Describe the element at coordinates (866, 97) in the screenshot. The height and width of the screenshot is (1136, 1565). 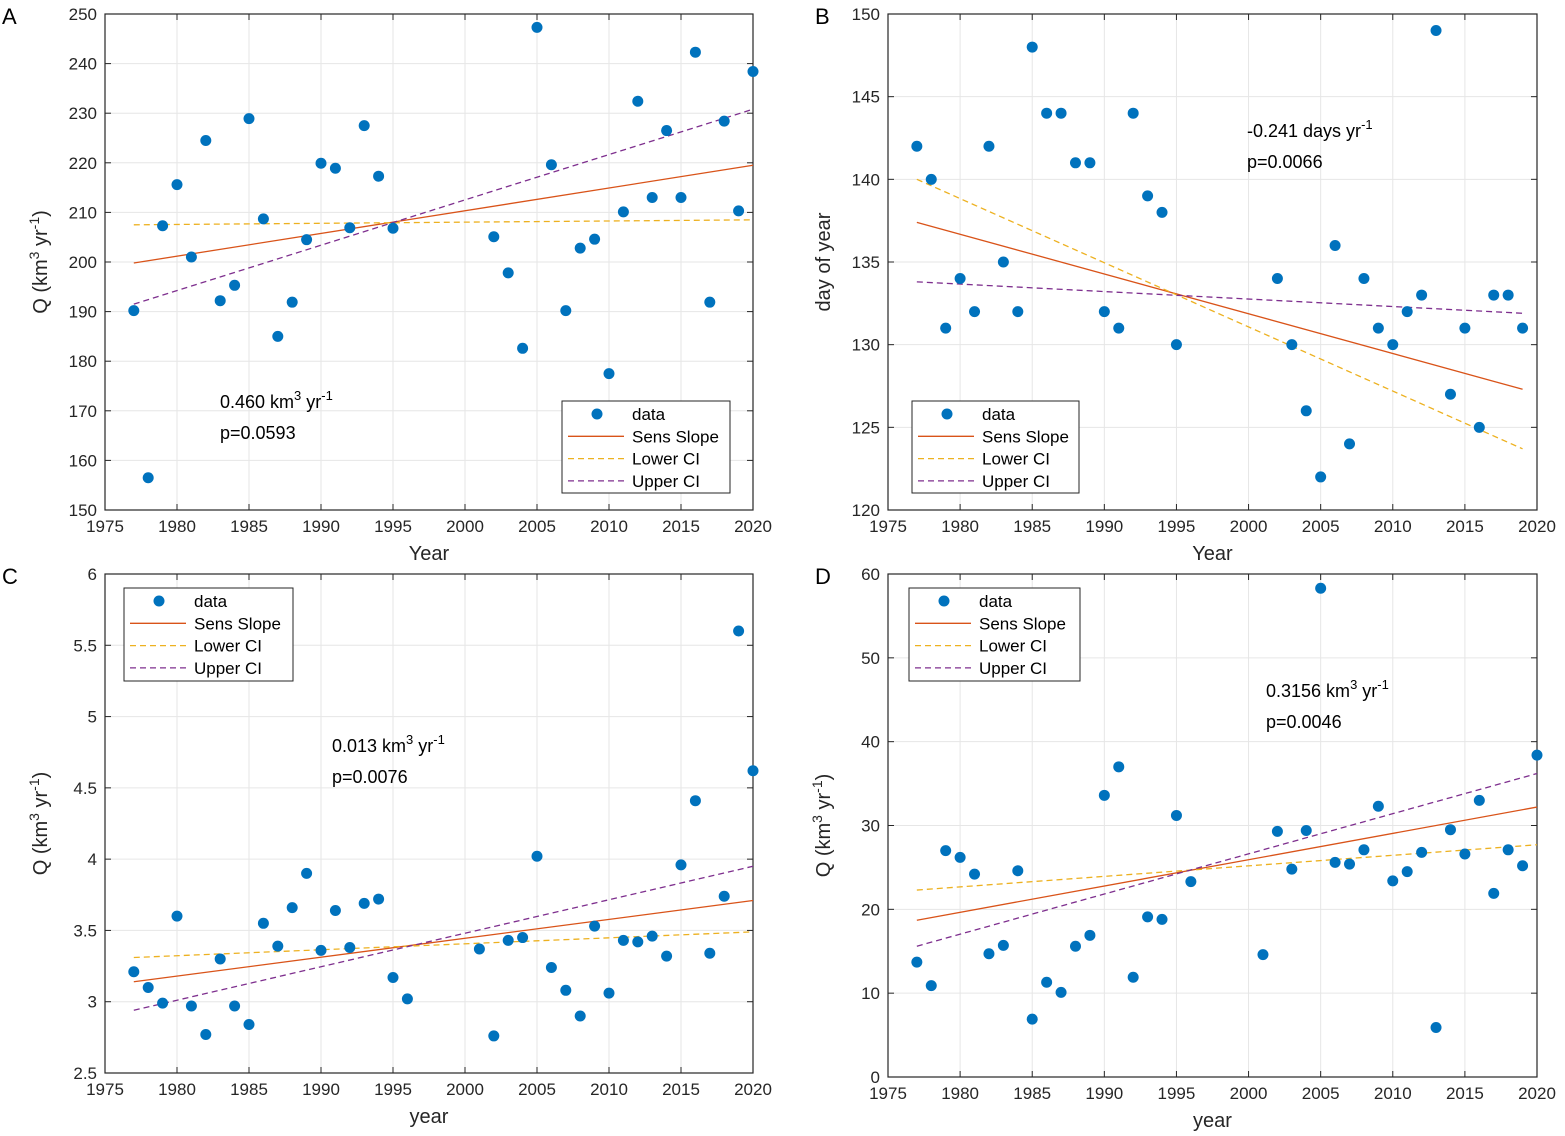
I see `y-tick-label: 145` at that location.